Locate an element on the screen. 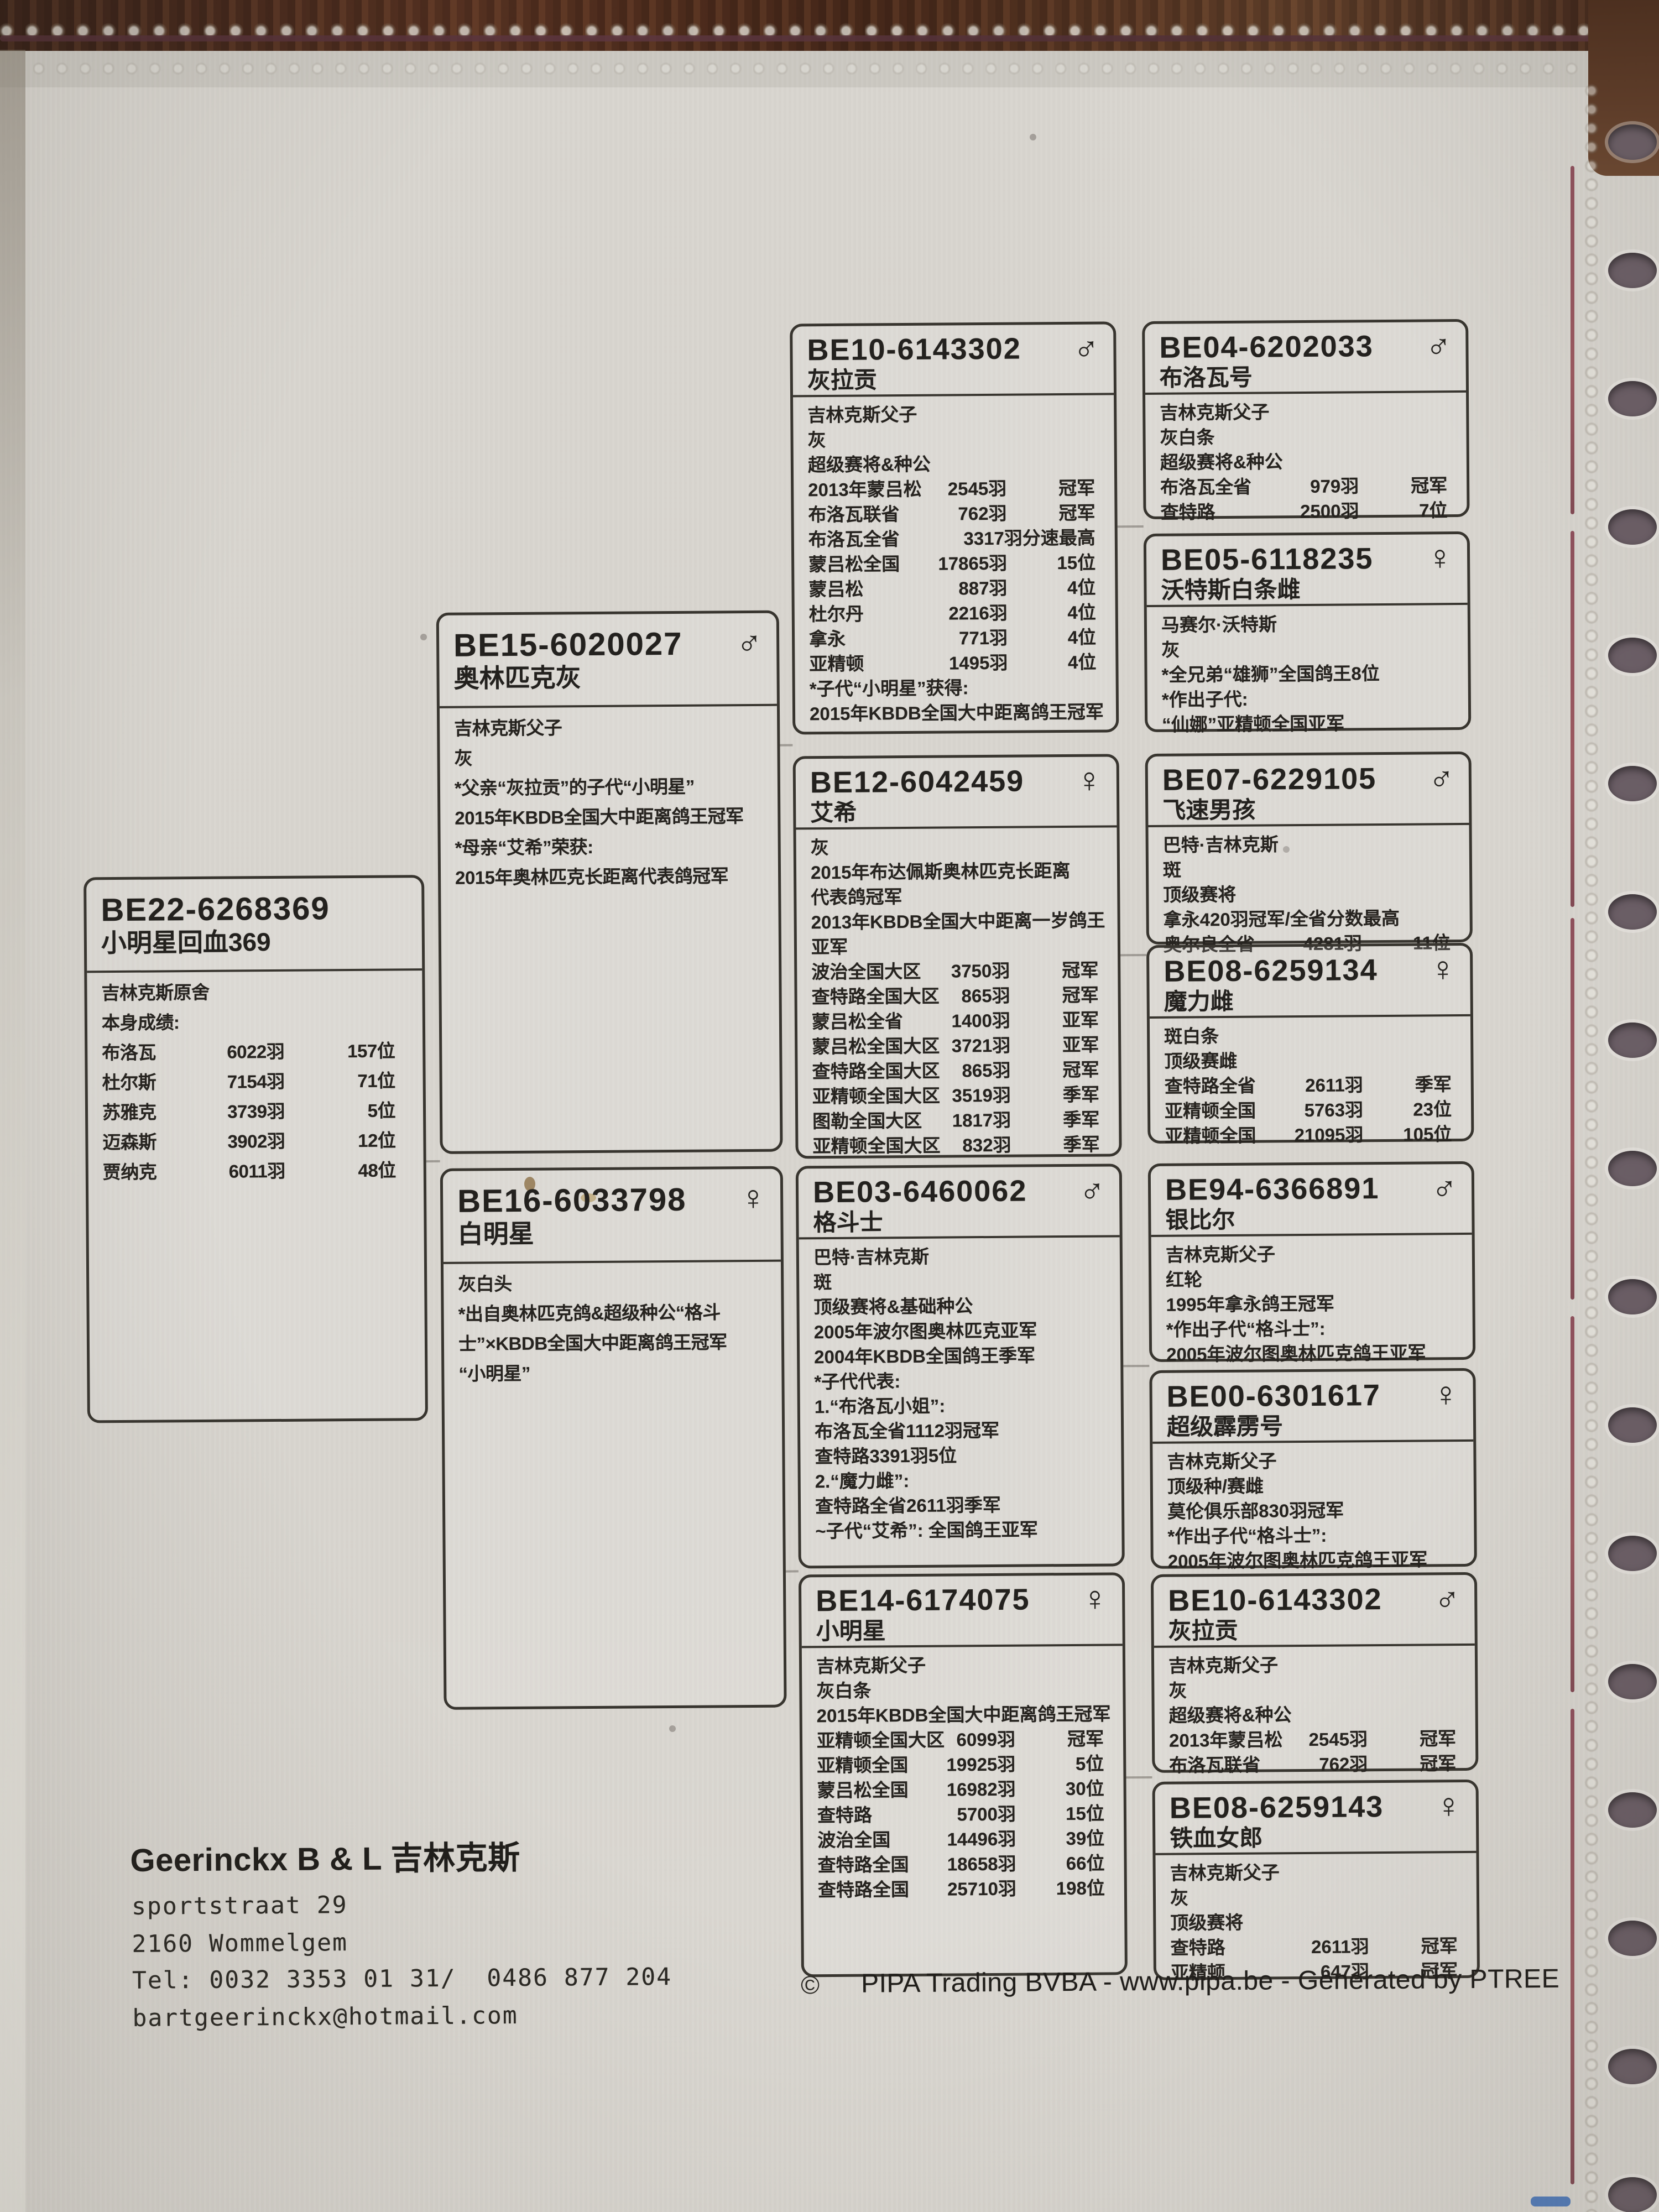 The width and height of the screenshot is (1659, 2212). blue-tab-mark is located at coordinates (1551, 2201).